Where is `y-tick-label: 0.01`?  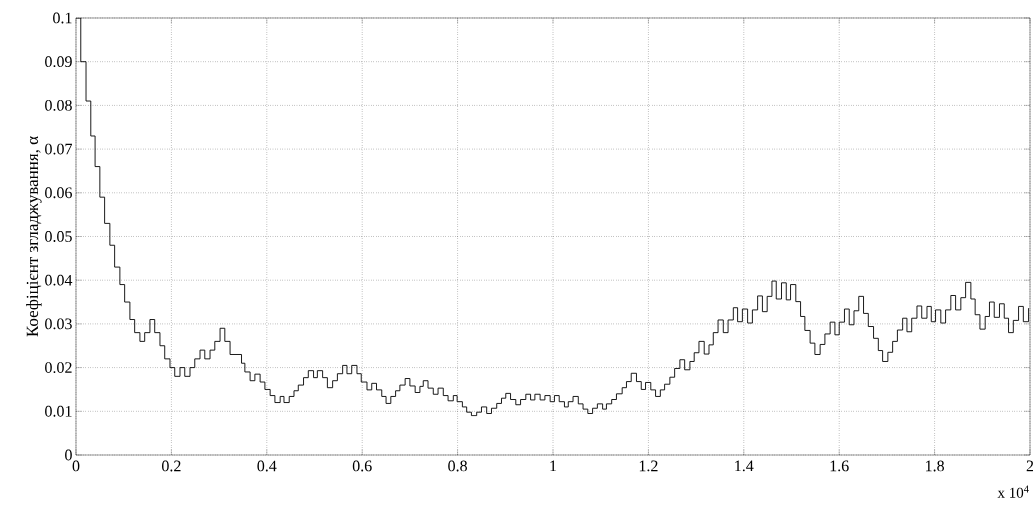 y-tick-label: 0.01 is located at coordinates (58, 411).